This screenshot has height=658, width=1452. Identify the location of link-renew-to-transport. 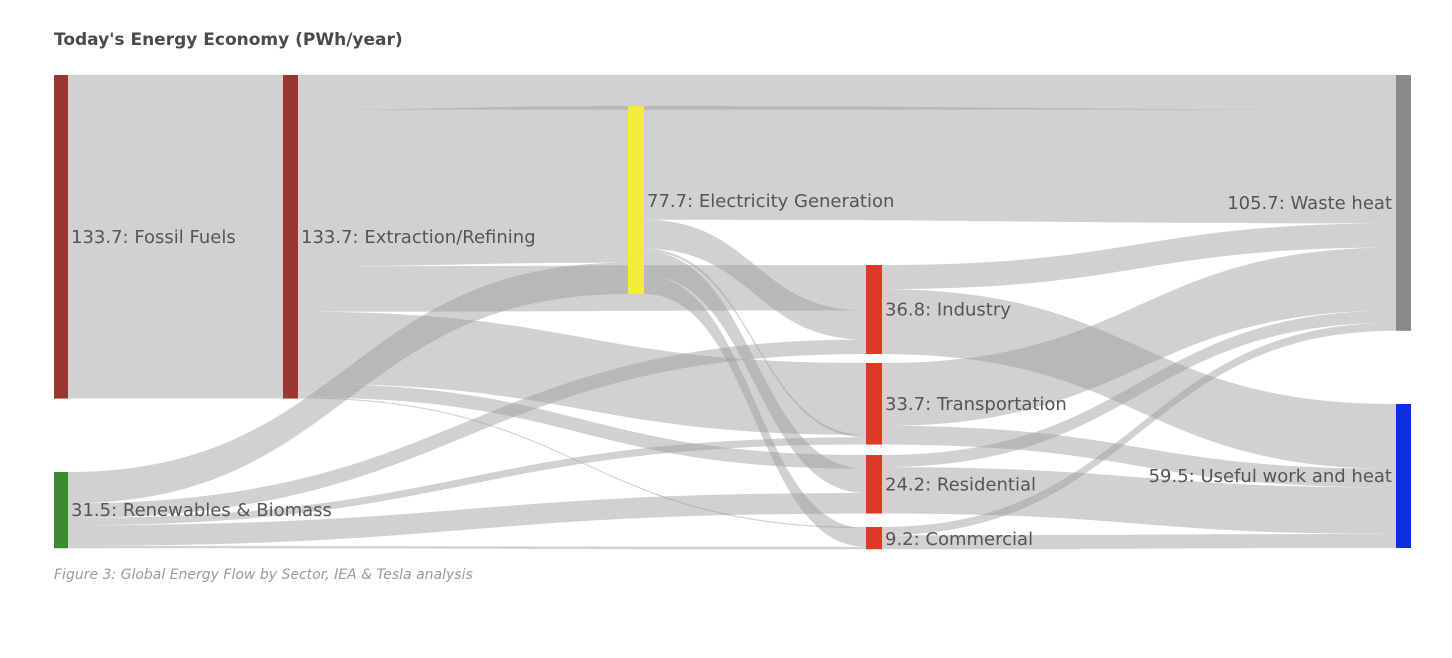
(467, 481).